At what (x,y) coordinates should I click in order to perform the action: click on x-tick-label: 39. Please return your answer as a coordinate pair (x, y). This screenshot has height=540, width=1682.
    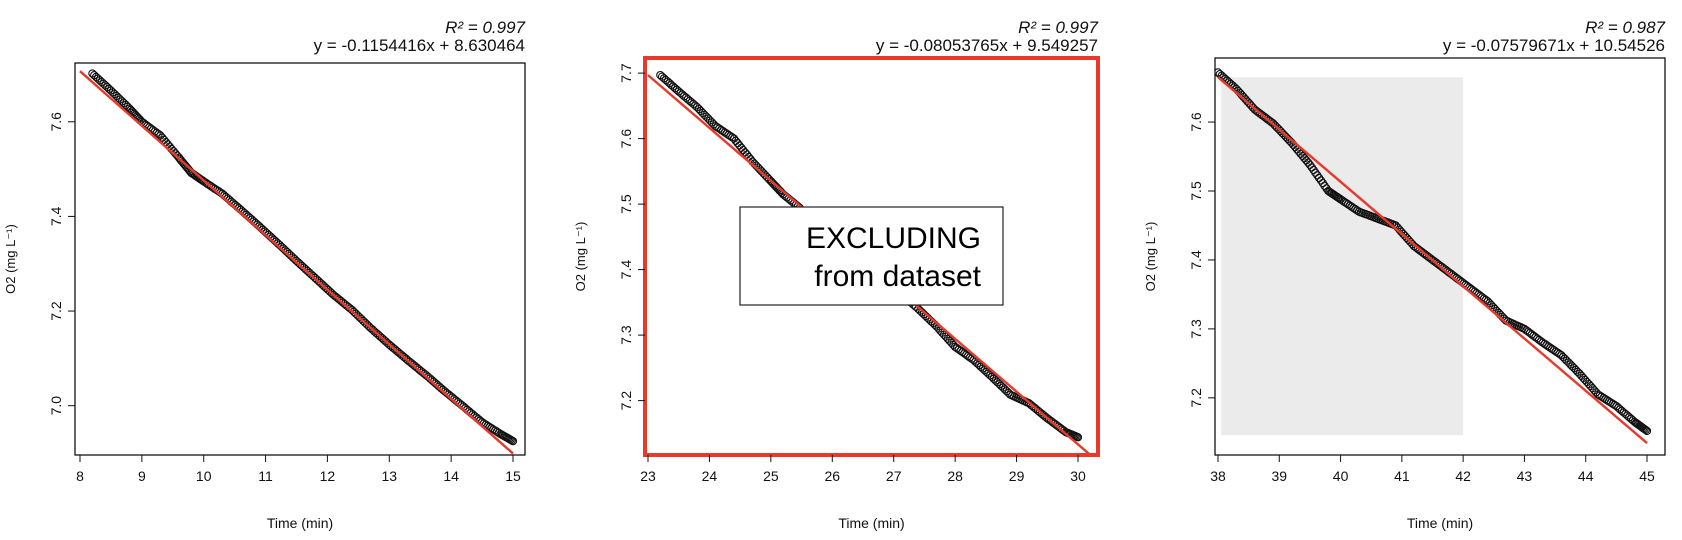
    Looking at the image, I should click on (1279, 476).